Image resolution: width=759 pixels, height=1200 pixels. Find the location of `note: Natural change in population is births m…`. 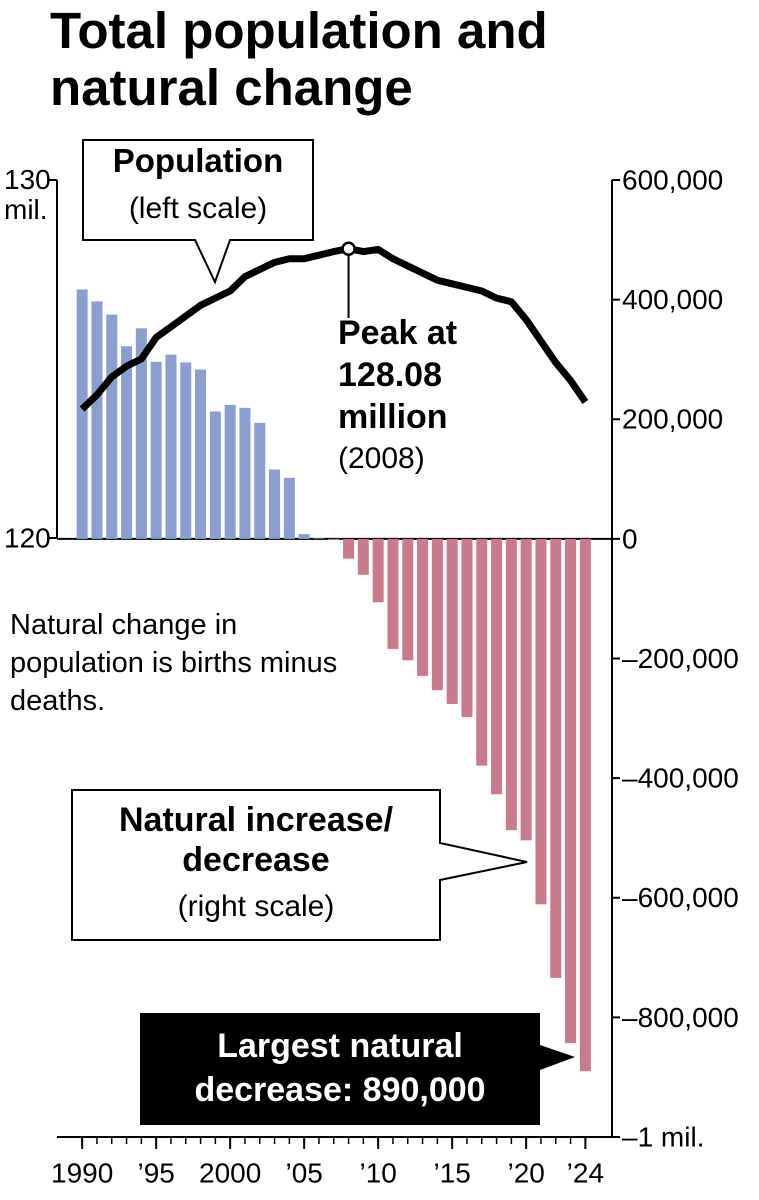

note: Natural change in population is births m… is located at coordinates (174, 663).